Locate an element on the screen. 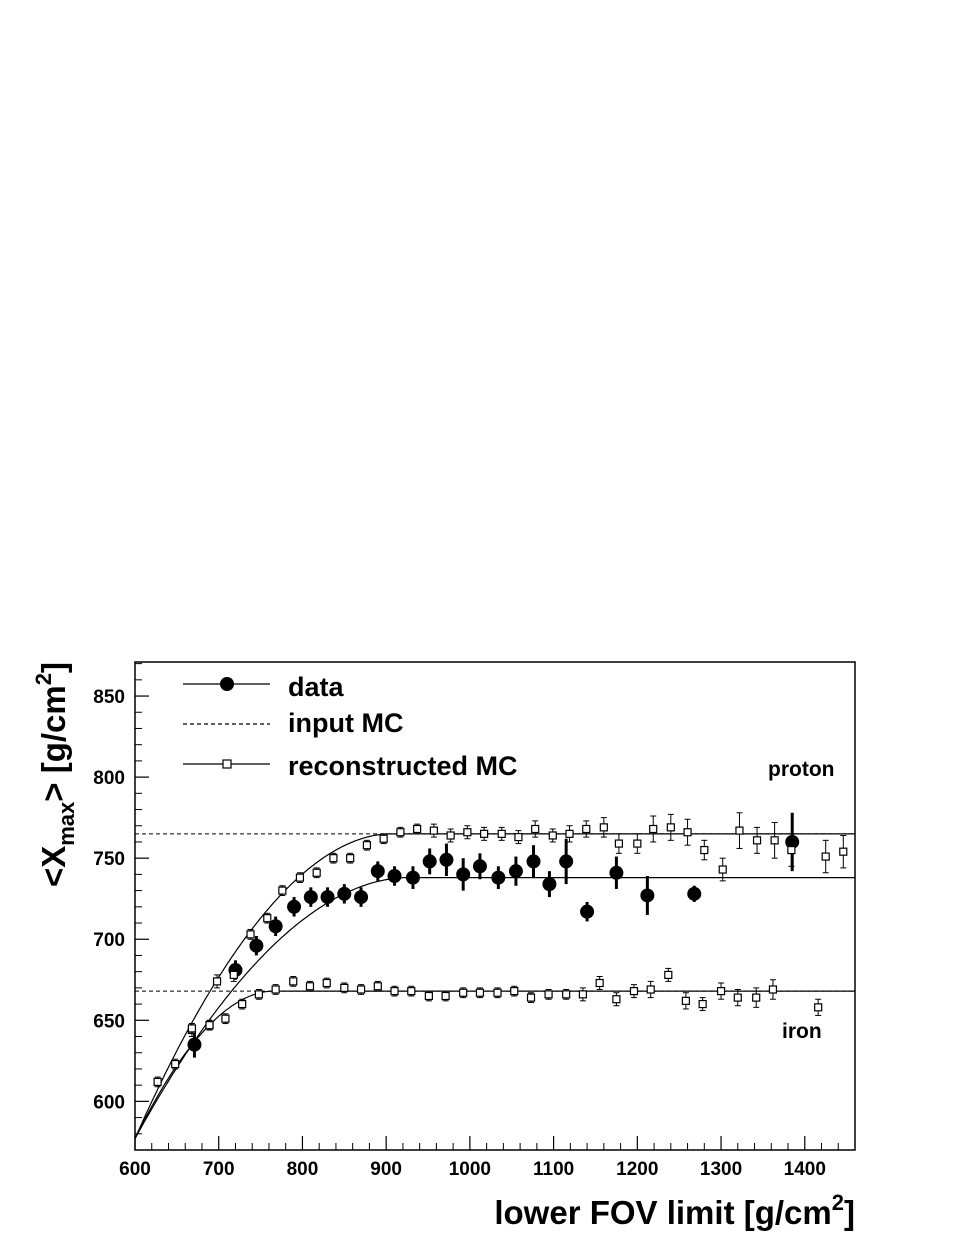 The width and height of the screenshot is (972, 1257). annotation-iron: iron is located at coordinates (802, 1031).